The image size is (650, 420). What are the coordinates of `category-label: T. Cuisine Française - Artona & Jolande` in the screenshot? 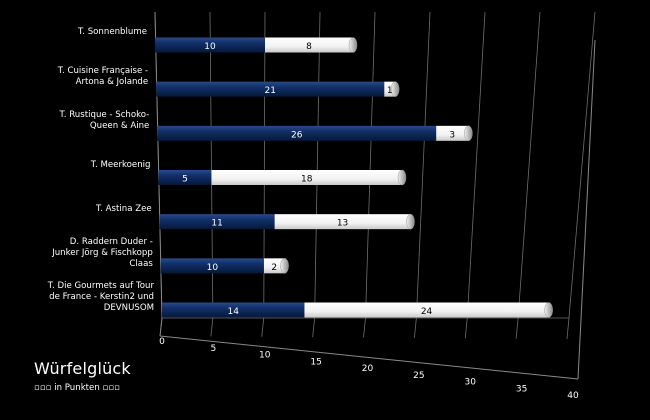 It's located at (103, 76).